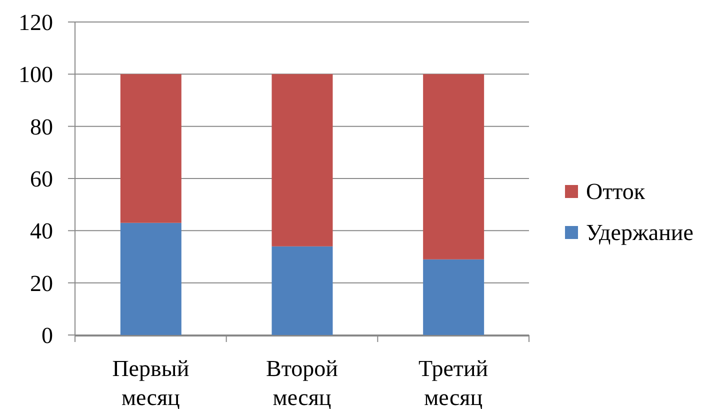  Describe the element at coordinates (41, 283) in the screenshot. I see `y-tick-label: 20` at that location.